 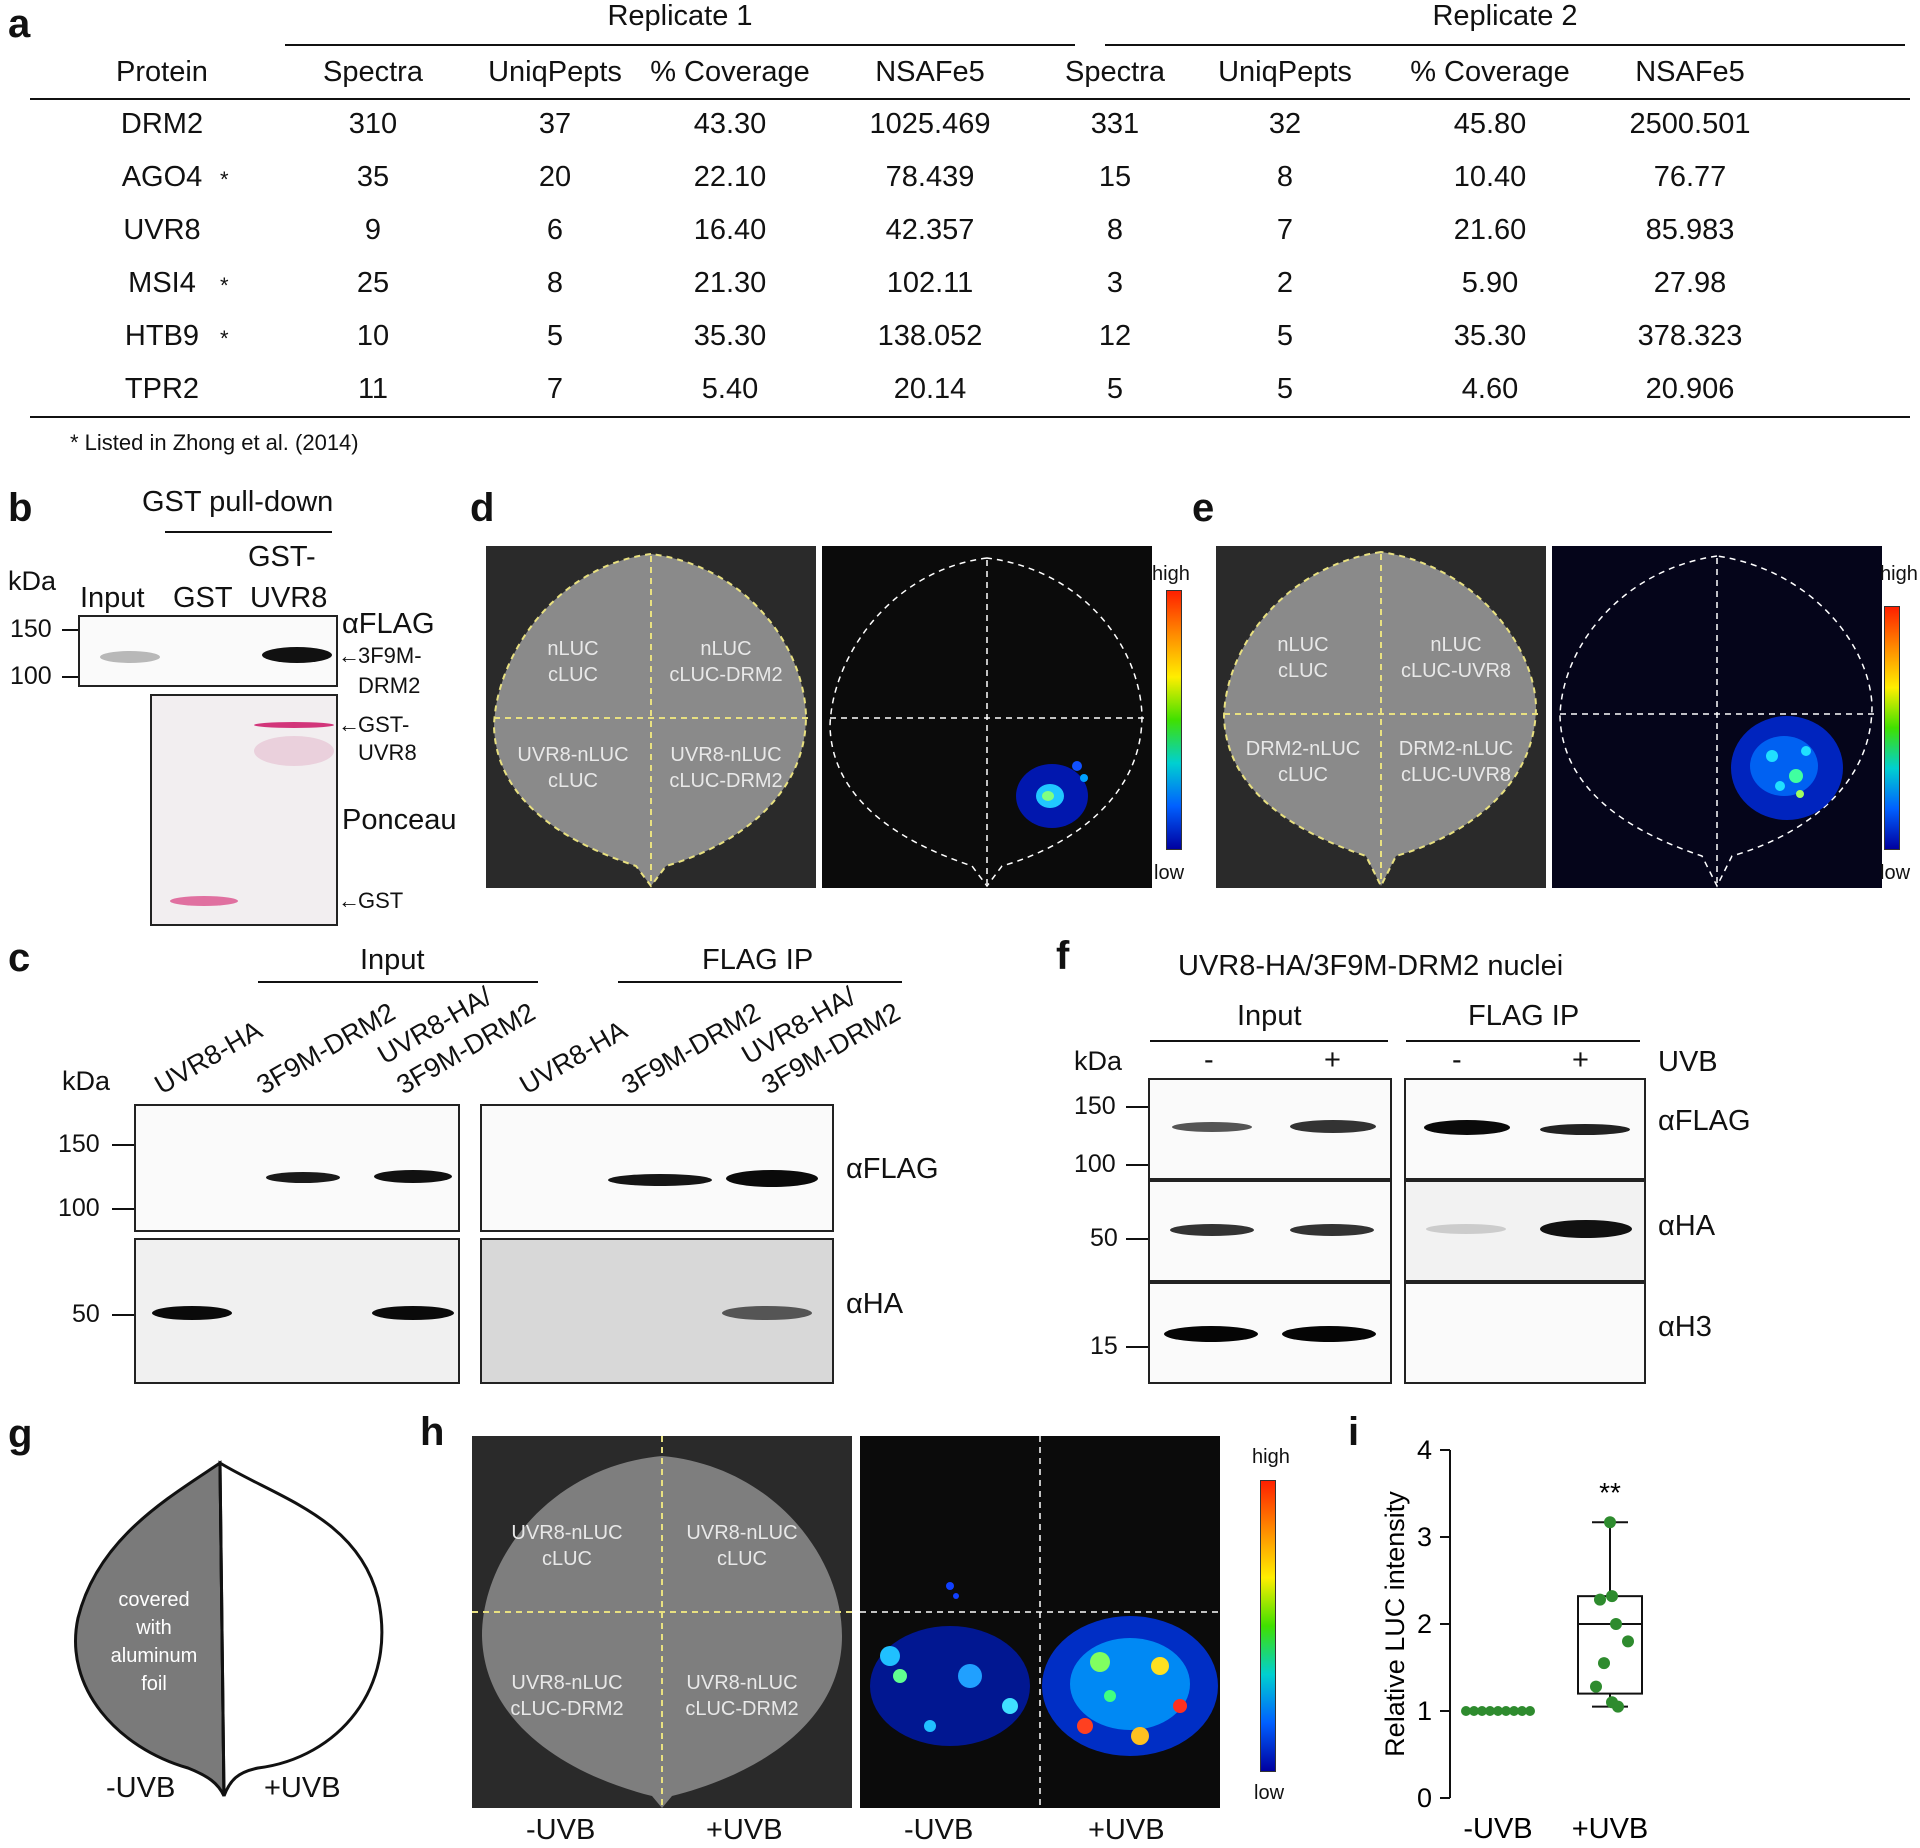 I want to click on table-row-protein: DRM2, so click(x=162, y=124).